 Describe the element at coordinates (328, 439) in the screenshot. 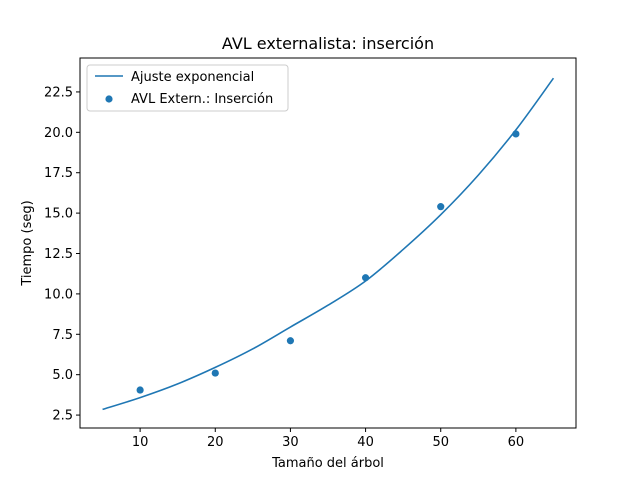

I see `x-axis: 10 20 30 40 50 60` at that location.